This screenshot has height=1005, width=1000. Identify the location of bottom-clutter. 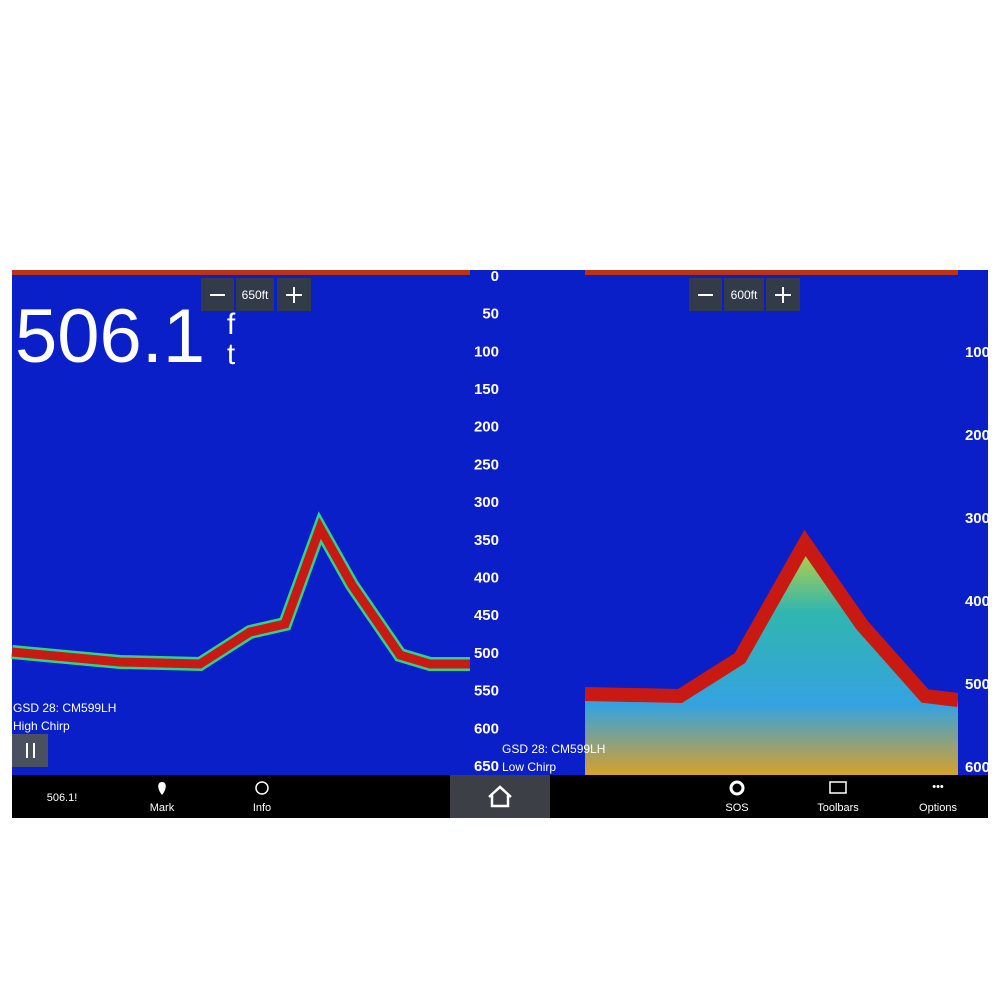
(771, 659).